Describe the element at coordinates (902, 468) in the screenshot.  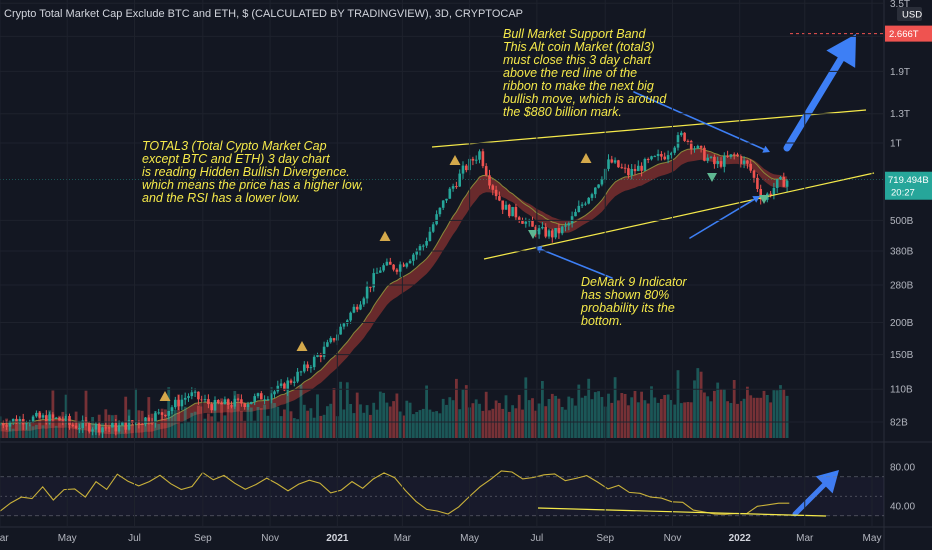
I see `rsi-tick-label: 80.00` at that location.